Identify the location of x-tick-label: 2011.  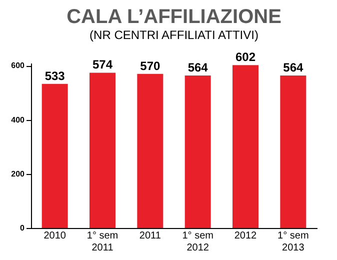
(150, 236).